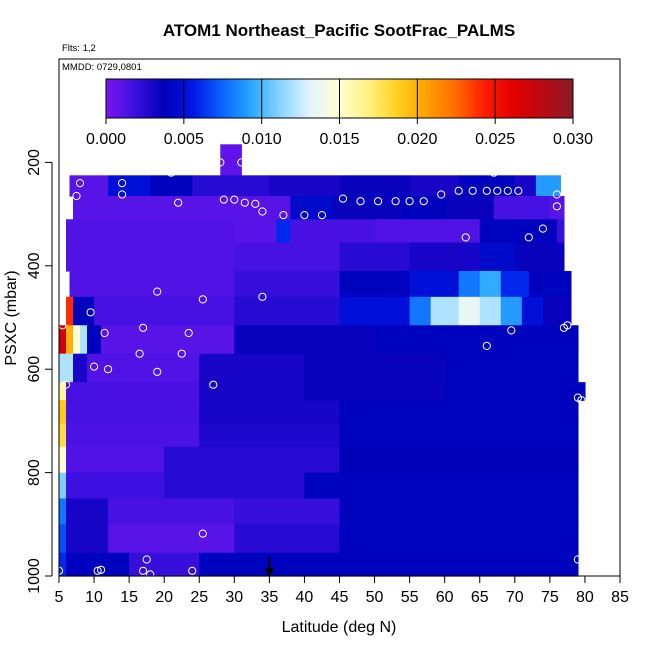 Image resolution: width=650 pixels, height=650 pixels. What do you see at coordinates (417, 139) in the screenshot?
I see `colorbar-tick-label: 0.020` at bounding box center [417, 139].